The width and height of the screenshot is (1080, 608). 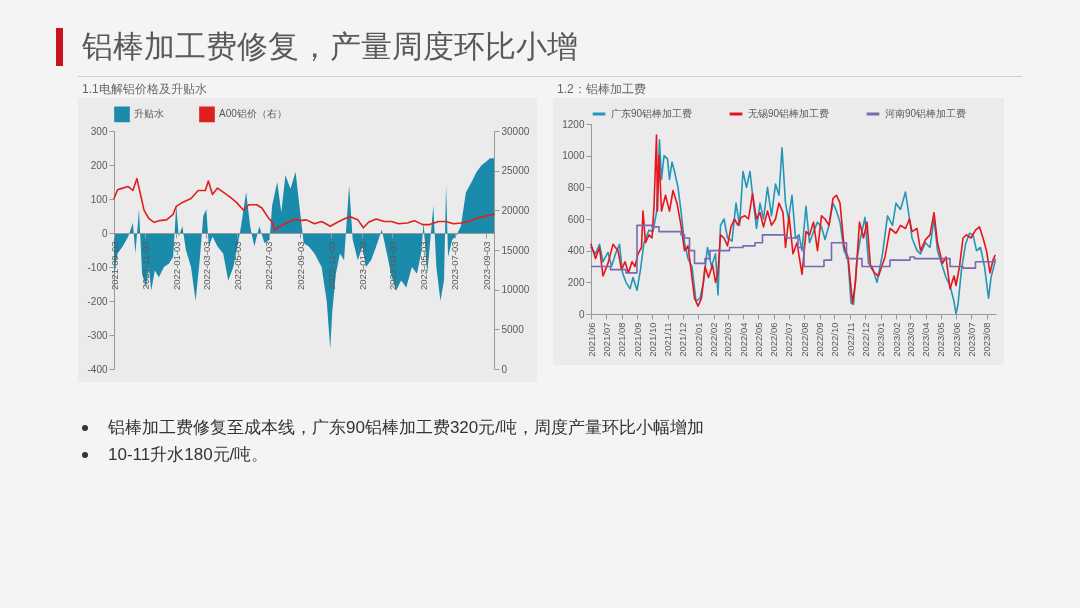 What do you see at coordinates (206, 266) in the screenshot?
I see `x-tick-label: 2022-03-03` at bounding box center [206, 266].